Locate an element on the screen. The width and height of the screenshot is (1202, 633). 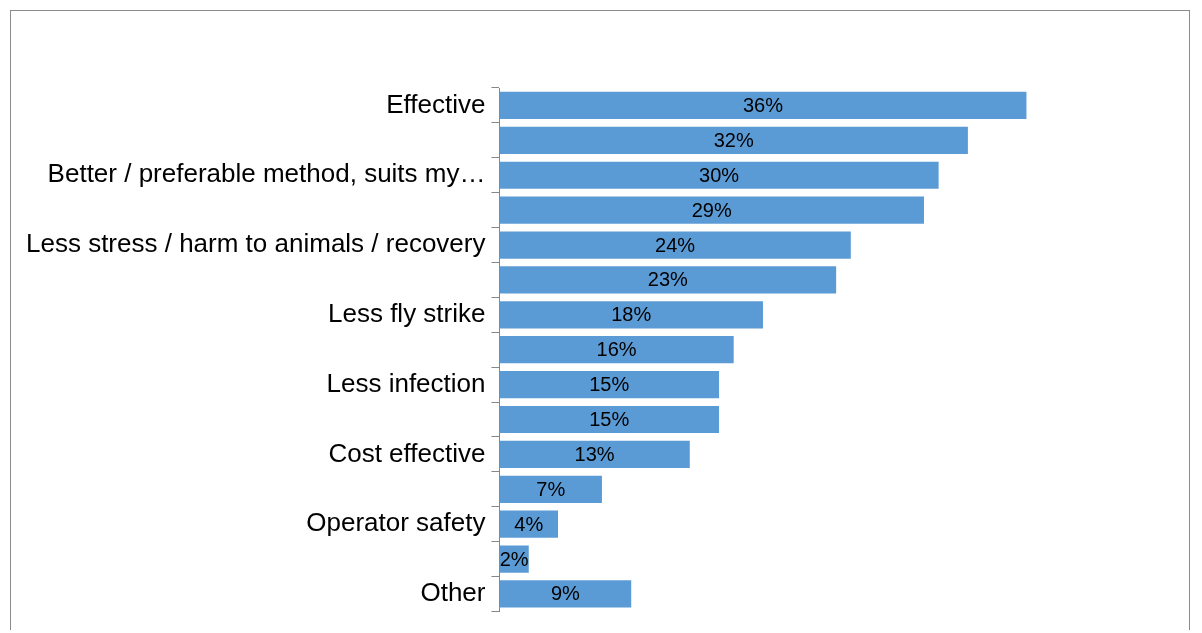
data-label: 32% is located at coordinates (733, 139).